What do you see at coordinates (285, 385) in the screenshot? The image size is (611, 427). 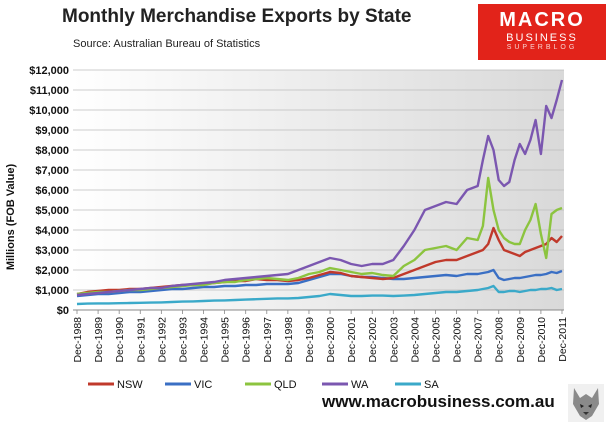 I see `legend-label-qld: QLD` at bounding box center [285, 385].